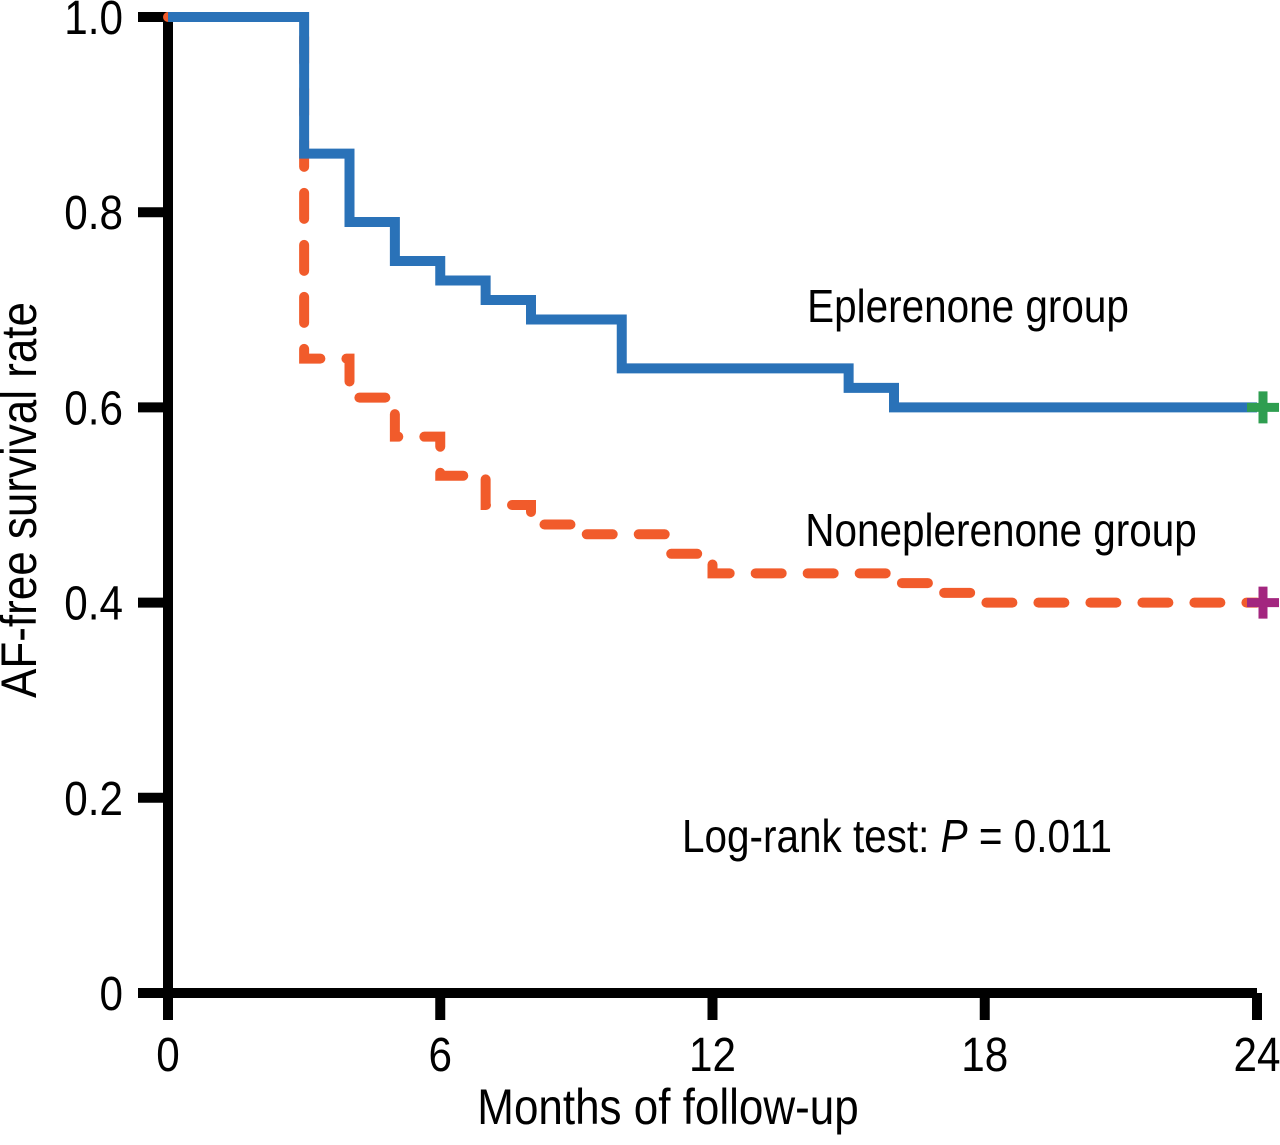  Describe the element at coordinates (712, 1054) in the screenshot. I see `x-tick-label: 12` at that location.